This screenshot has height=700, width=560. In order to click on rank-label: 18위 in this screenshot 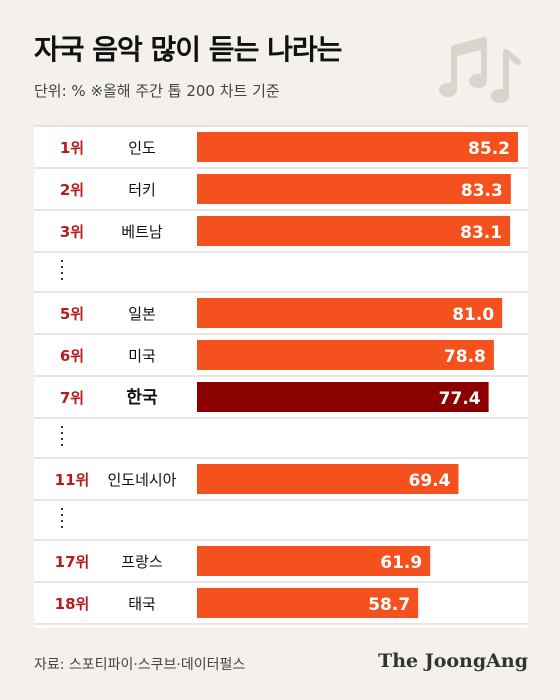, I will do `click(72, 604)`.